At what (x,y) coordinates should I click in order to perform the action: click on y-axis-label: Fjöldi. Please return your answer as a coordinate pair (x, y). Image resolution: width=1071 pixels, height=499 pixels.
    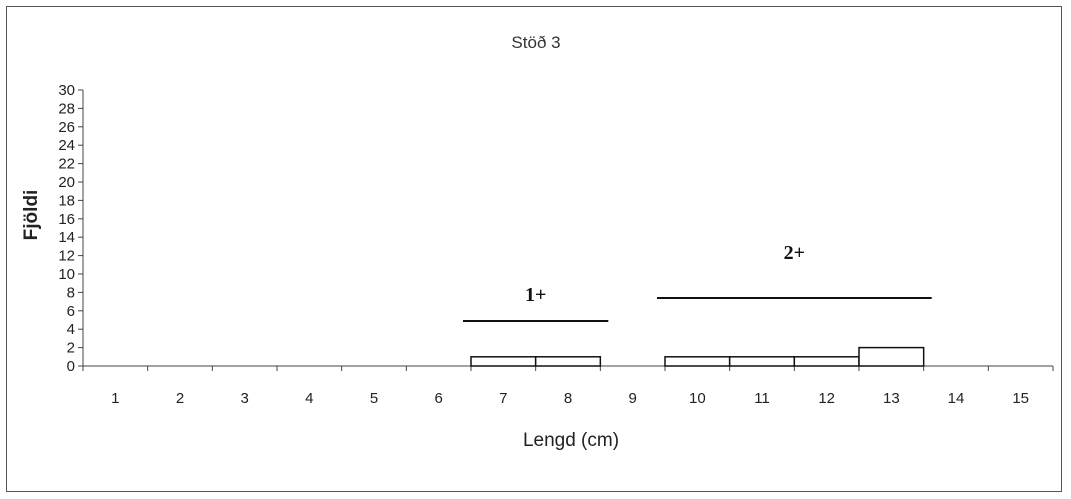
    Looking at the image, I should click on (31, 215).